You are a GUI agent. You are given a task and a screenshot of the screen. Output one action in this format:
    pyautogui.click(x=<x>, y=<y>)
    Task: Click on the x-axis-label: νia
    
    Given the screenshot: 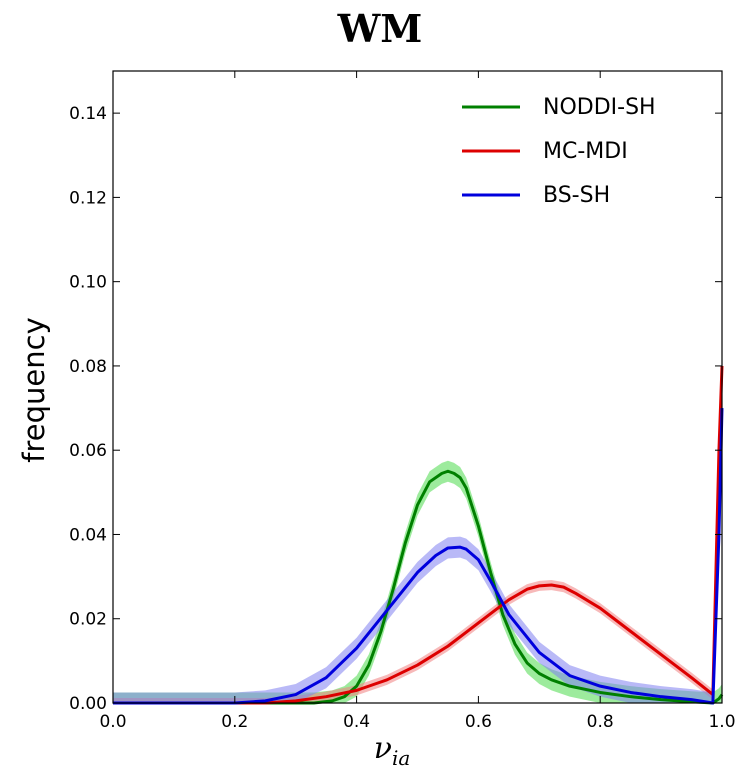 What is the action you would take?
    pyautogui.click(x=392, y=750)
    